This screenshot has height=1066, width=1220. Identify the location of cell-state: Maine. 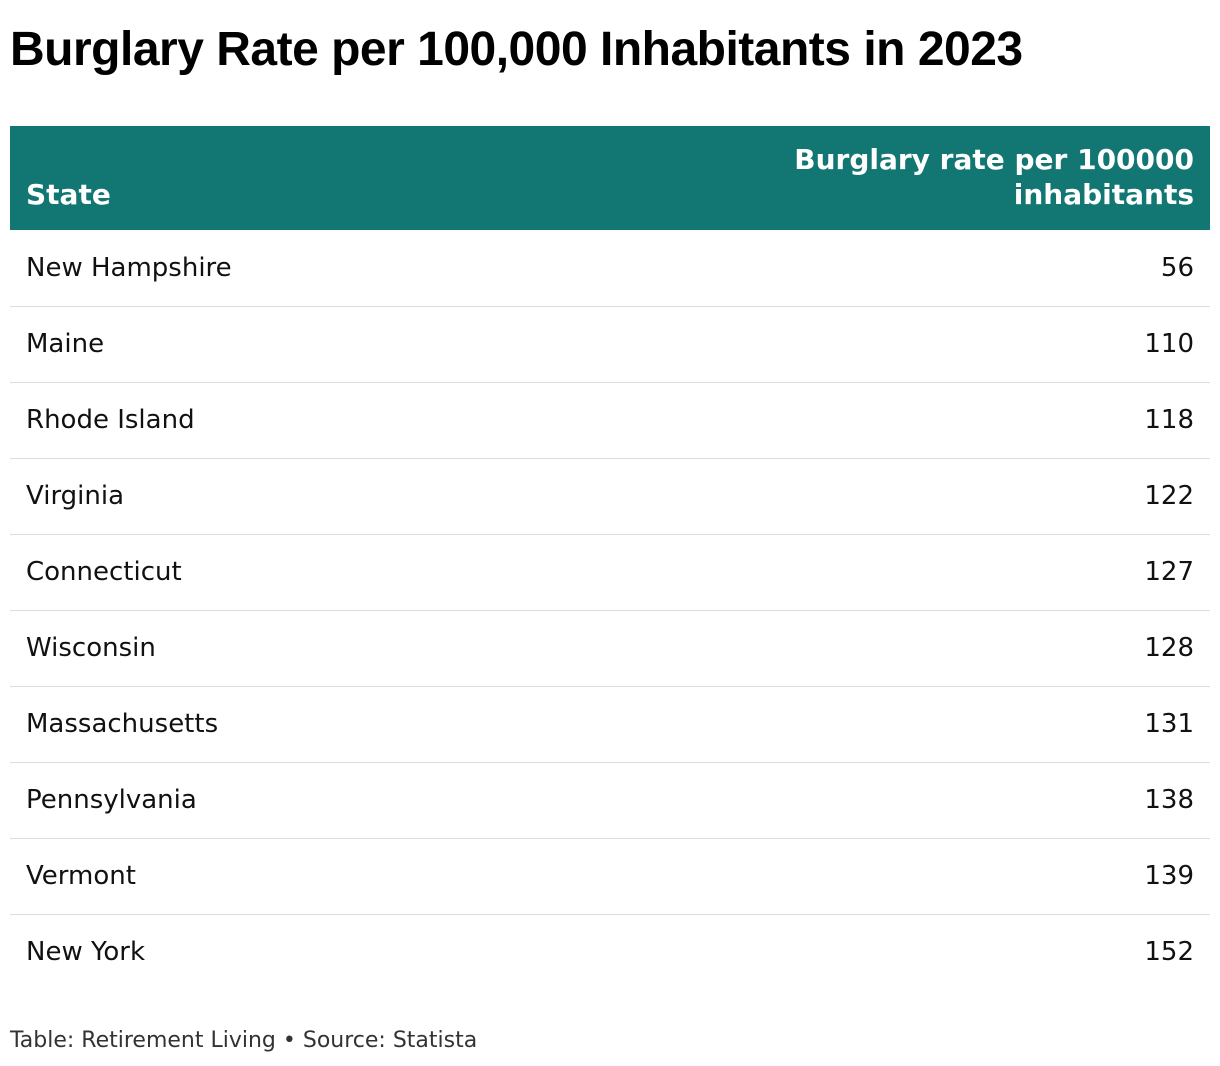
(65, 344).